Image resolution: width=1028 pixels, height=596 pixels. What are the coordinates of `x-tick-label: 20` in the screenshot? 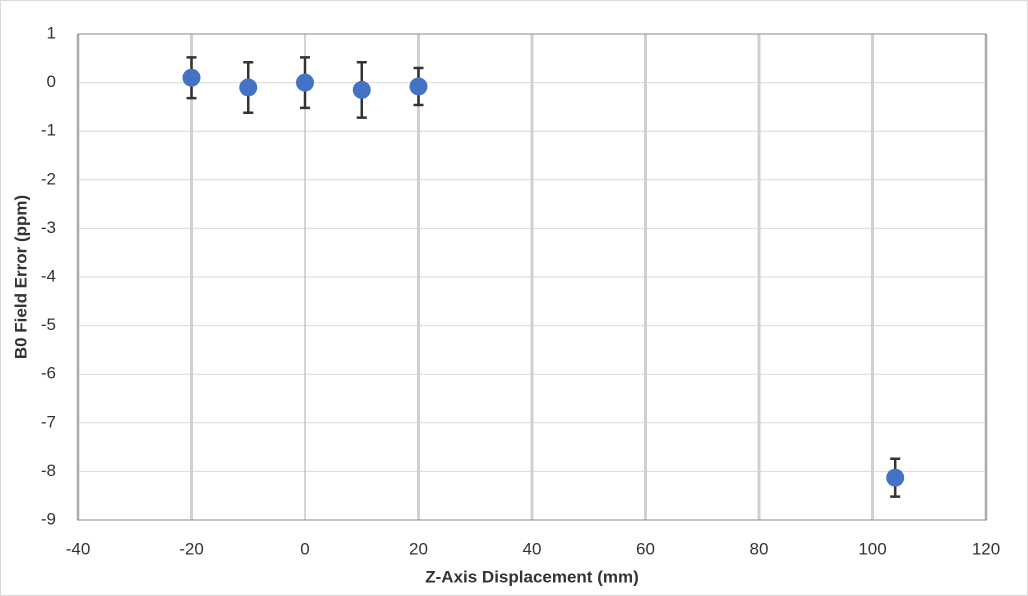 It's located at (418, 548).